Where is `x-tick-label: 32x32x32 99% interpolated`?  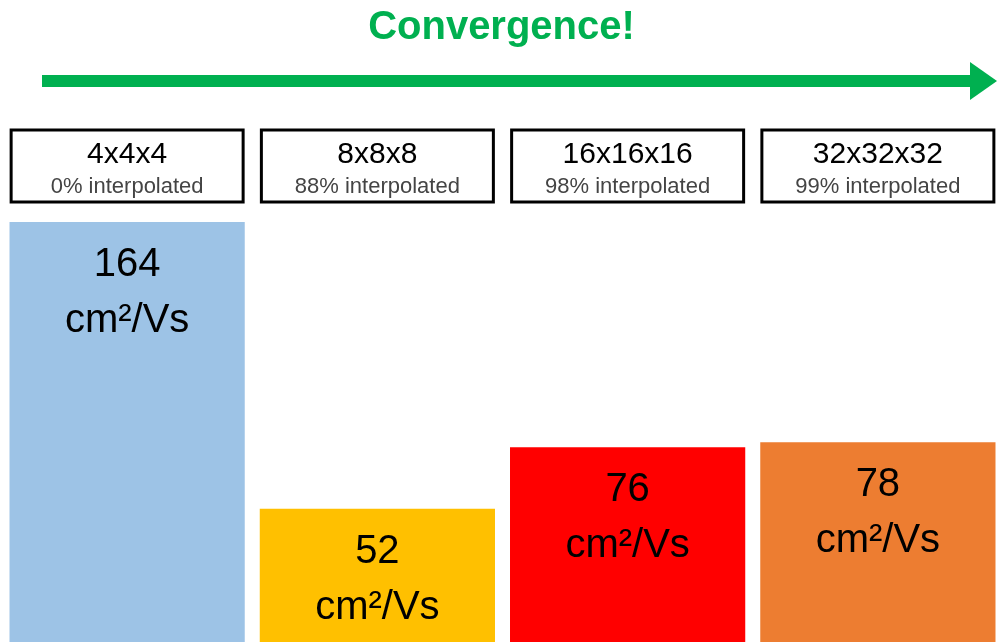
x-tick-label: 32x32x32 99% interpolated is located at coordinates (878, 166).